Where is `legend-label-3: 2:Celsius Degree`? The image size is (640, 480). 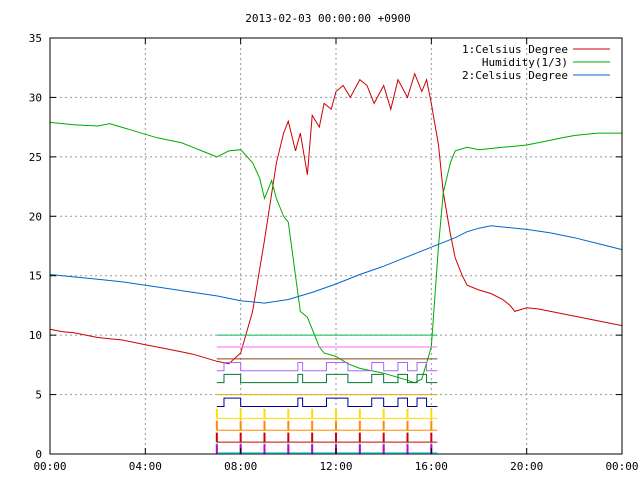
legend-label-3: 2:Celsius Degree is located at coordinates (515, 75).